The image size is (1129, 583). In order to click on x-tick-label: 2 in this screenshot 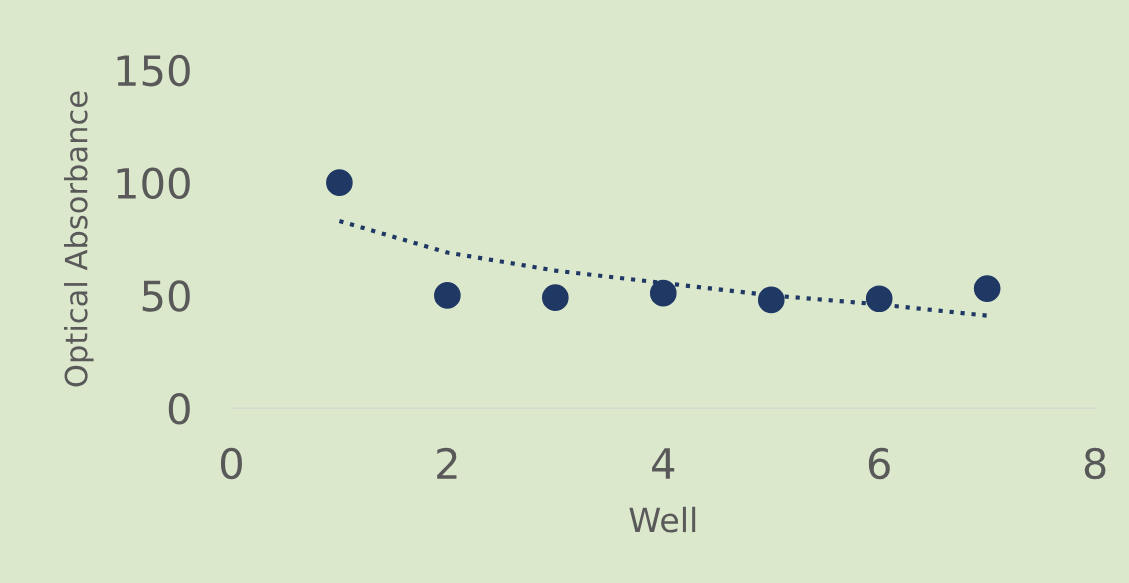, I will do `click(447, 463)`.